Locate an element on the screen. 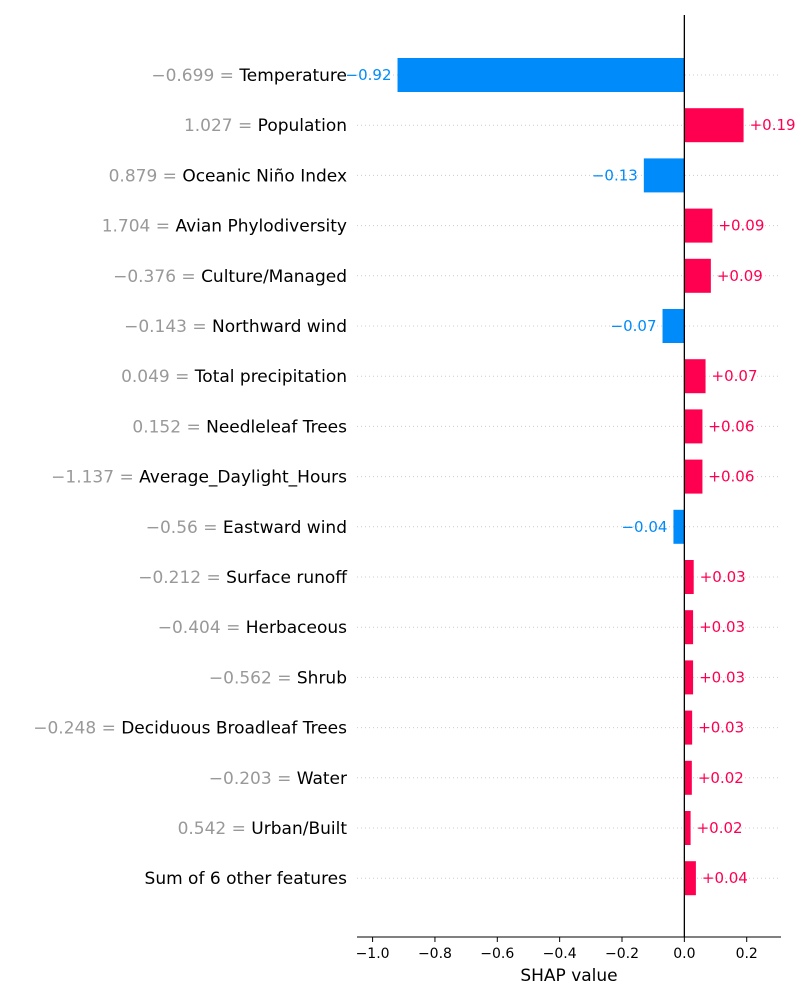 The width and height of the screenshot is (800, 1000). feature-name: Oceanic Niño Index is located at coordinates (264, 176).